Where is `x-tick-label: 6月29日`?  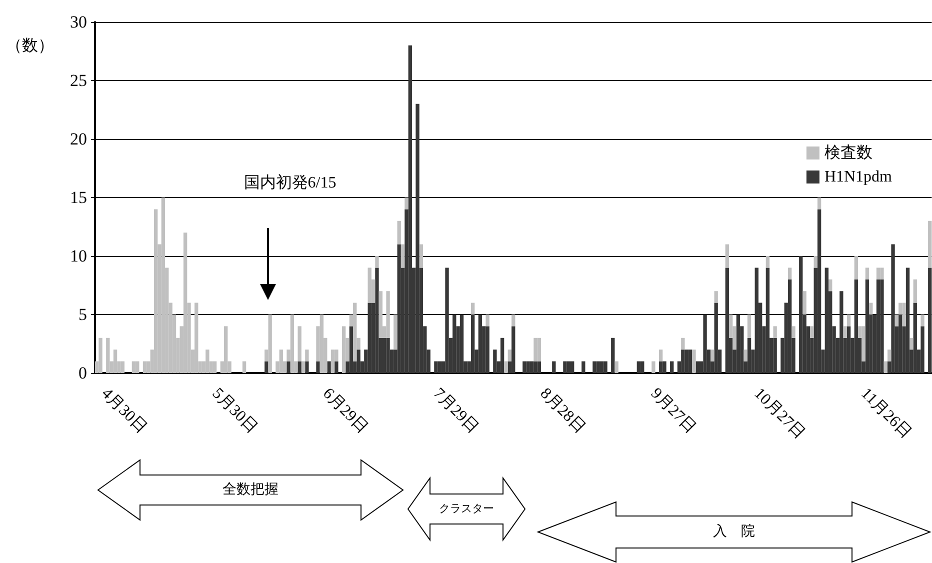
x-tick-label: 6月29日 is located at coordinates (345, 410).